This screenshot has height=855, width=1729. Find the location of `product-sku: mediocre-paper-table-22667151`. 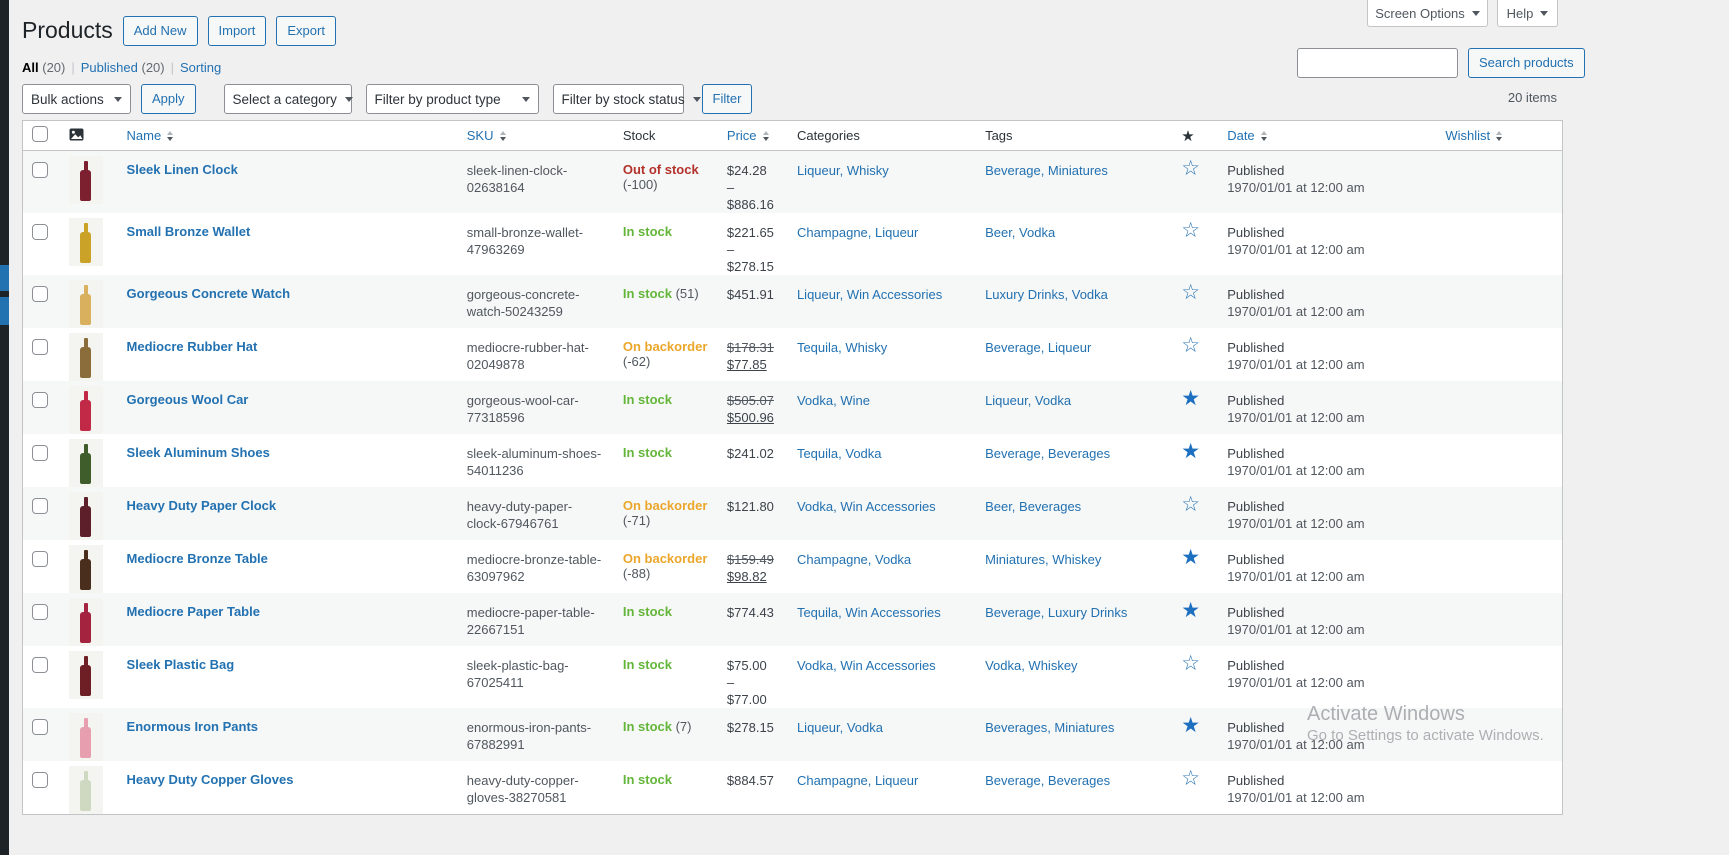

product-sku: mediocre-paper-table-22667151 is located at coordinates (530, 621).